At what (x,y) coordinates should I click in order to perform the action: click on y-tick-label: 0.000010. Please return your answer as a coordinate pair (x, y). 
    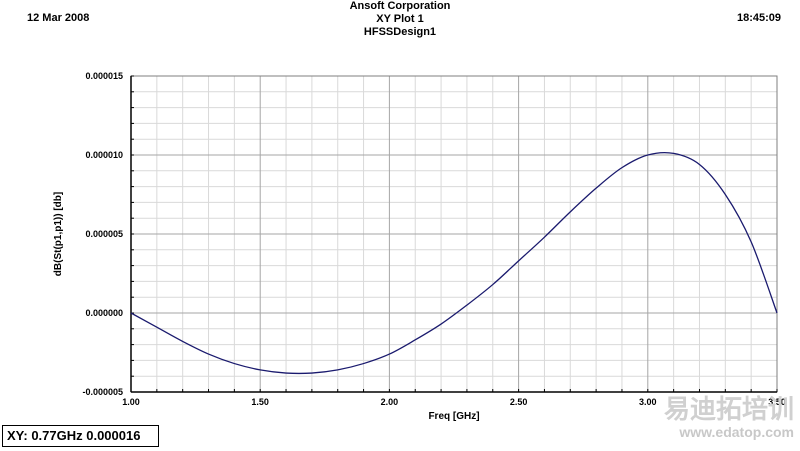
    Looking at the image, I should click on (104, 155).